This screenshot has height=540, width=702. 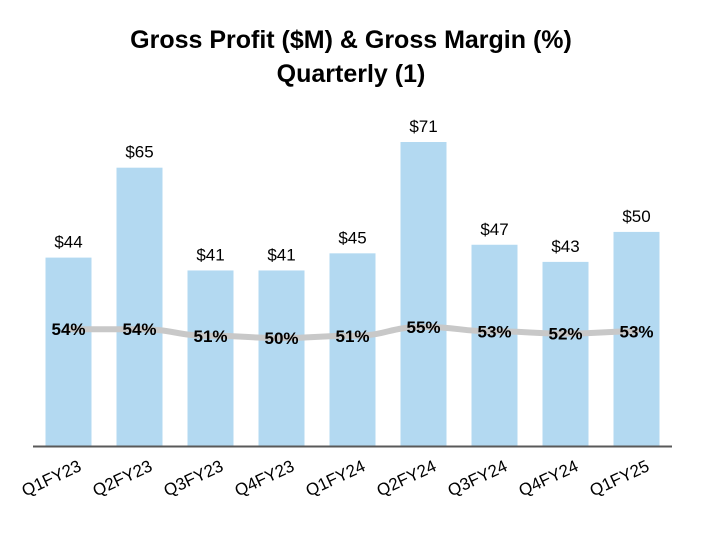 I want to click on bar-value-label-Q4FY24: $43, so click(x=565, y=246).